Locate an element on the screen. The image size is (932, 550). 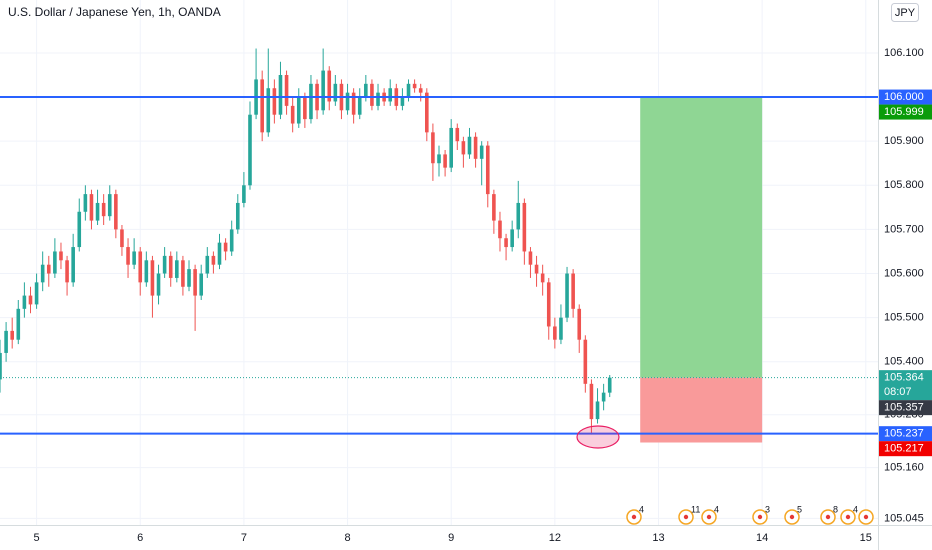
price-label-text: 105.237 is located at coordinates (904, 434).